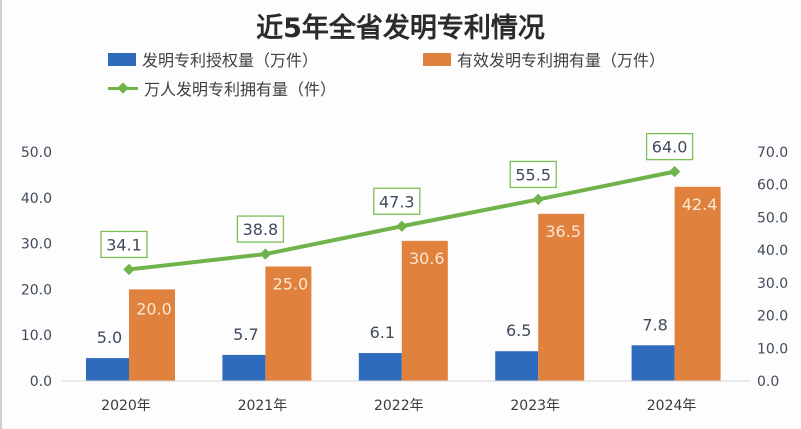 The height and width of the screenshot is (429, 801). Describe the element at coordinates (291, 284) in the screenshot. I see `bar-holdings-label: 25.0` at that location.